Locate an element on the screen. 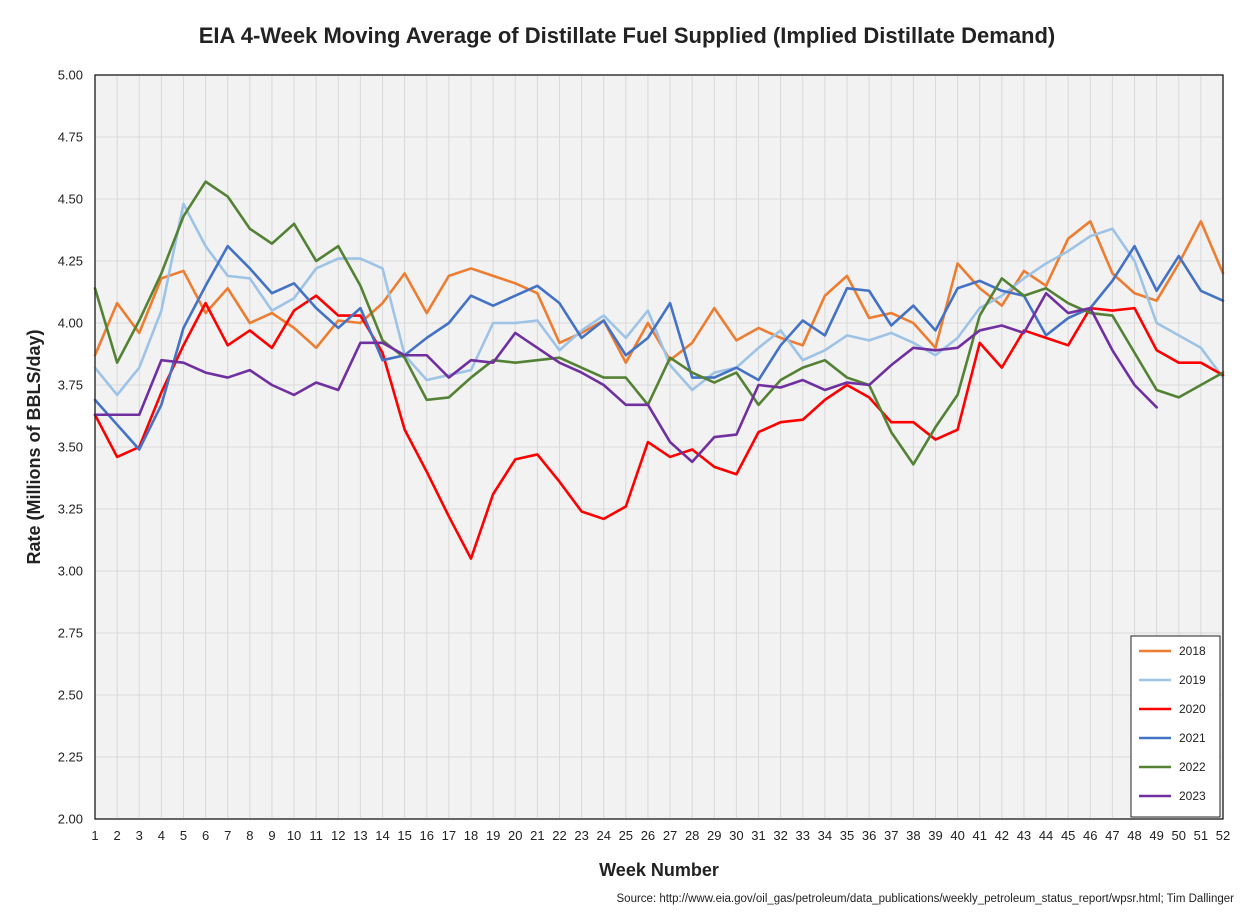  legend-label-2022: 2022 is located at coordinates (1192, 767).